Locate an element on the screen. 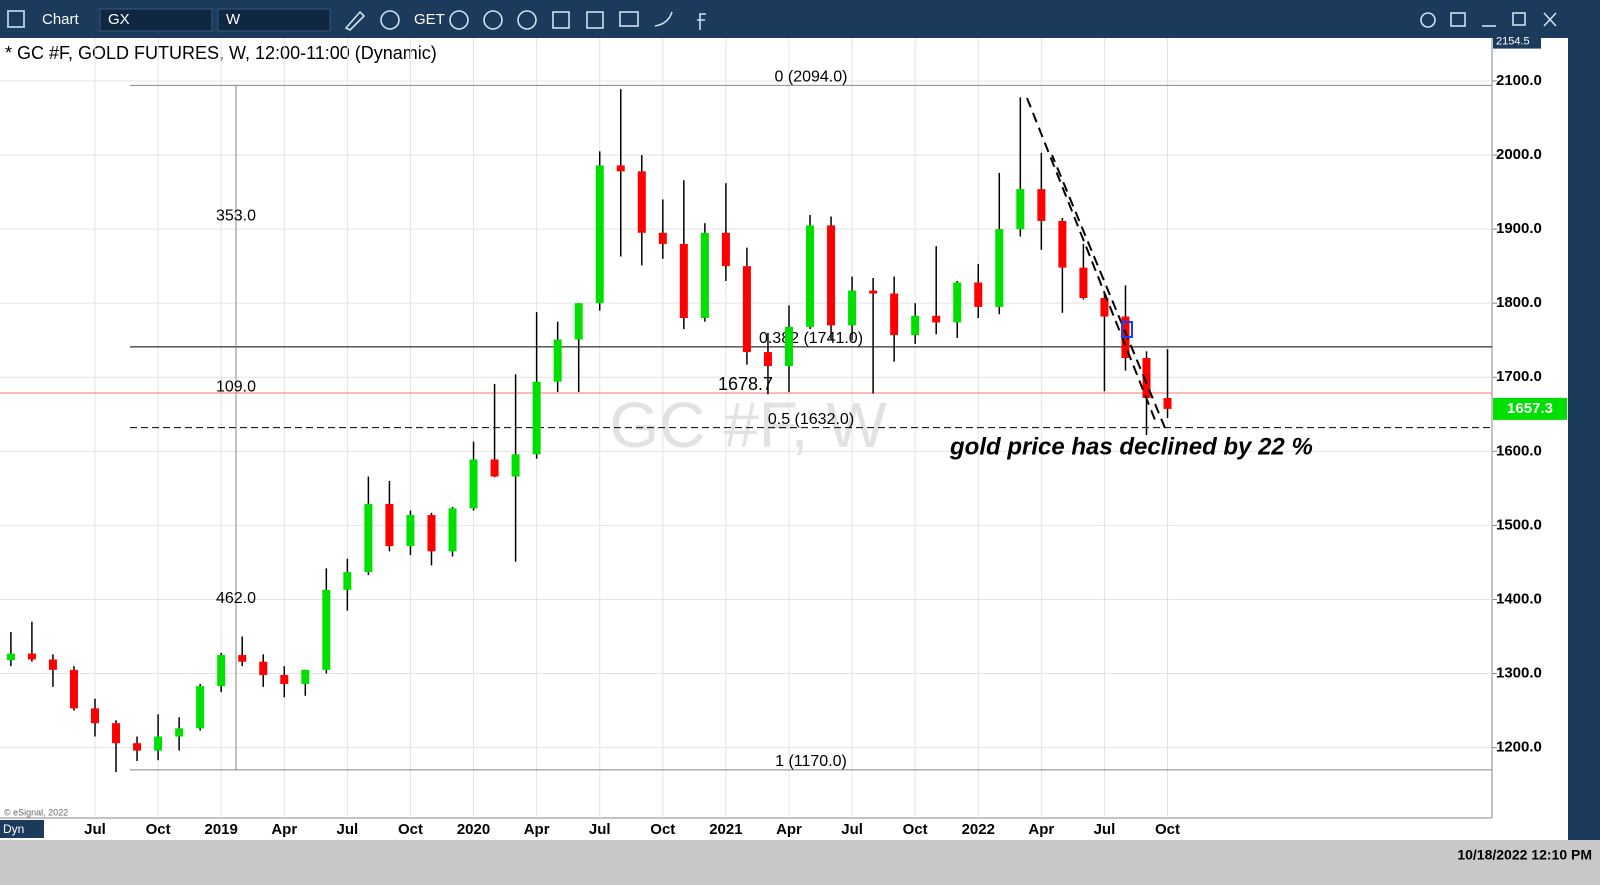  facebook-icon is located at coordinates (701, 21).